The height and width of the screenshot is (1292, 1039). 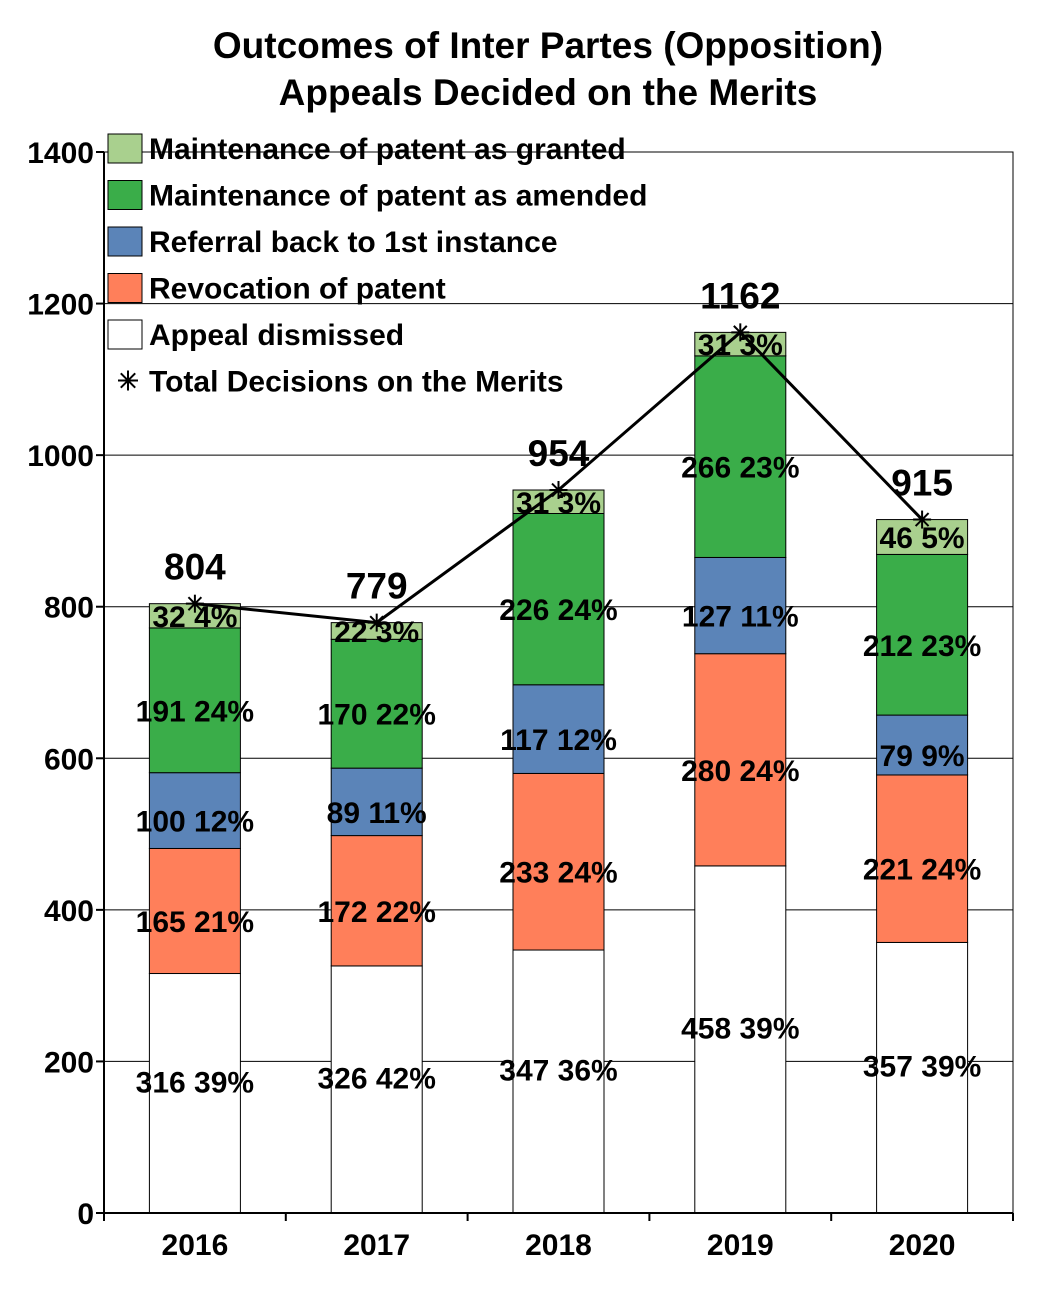 What do you see at coordinates (548, 92) in the screenshot?
I see `chart-title-line-2: Appeals Decided on the Merits` at bounding box center [548, 92].